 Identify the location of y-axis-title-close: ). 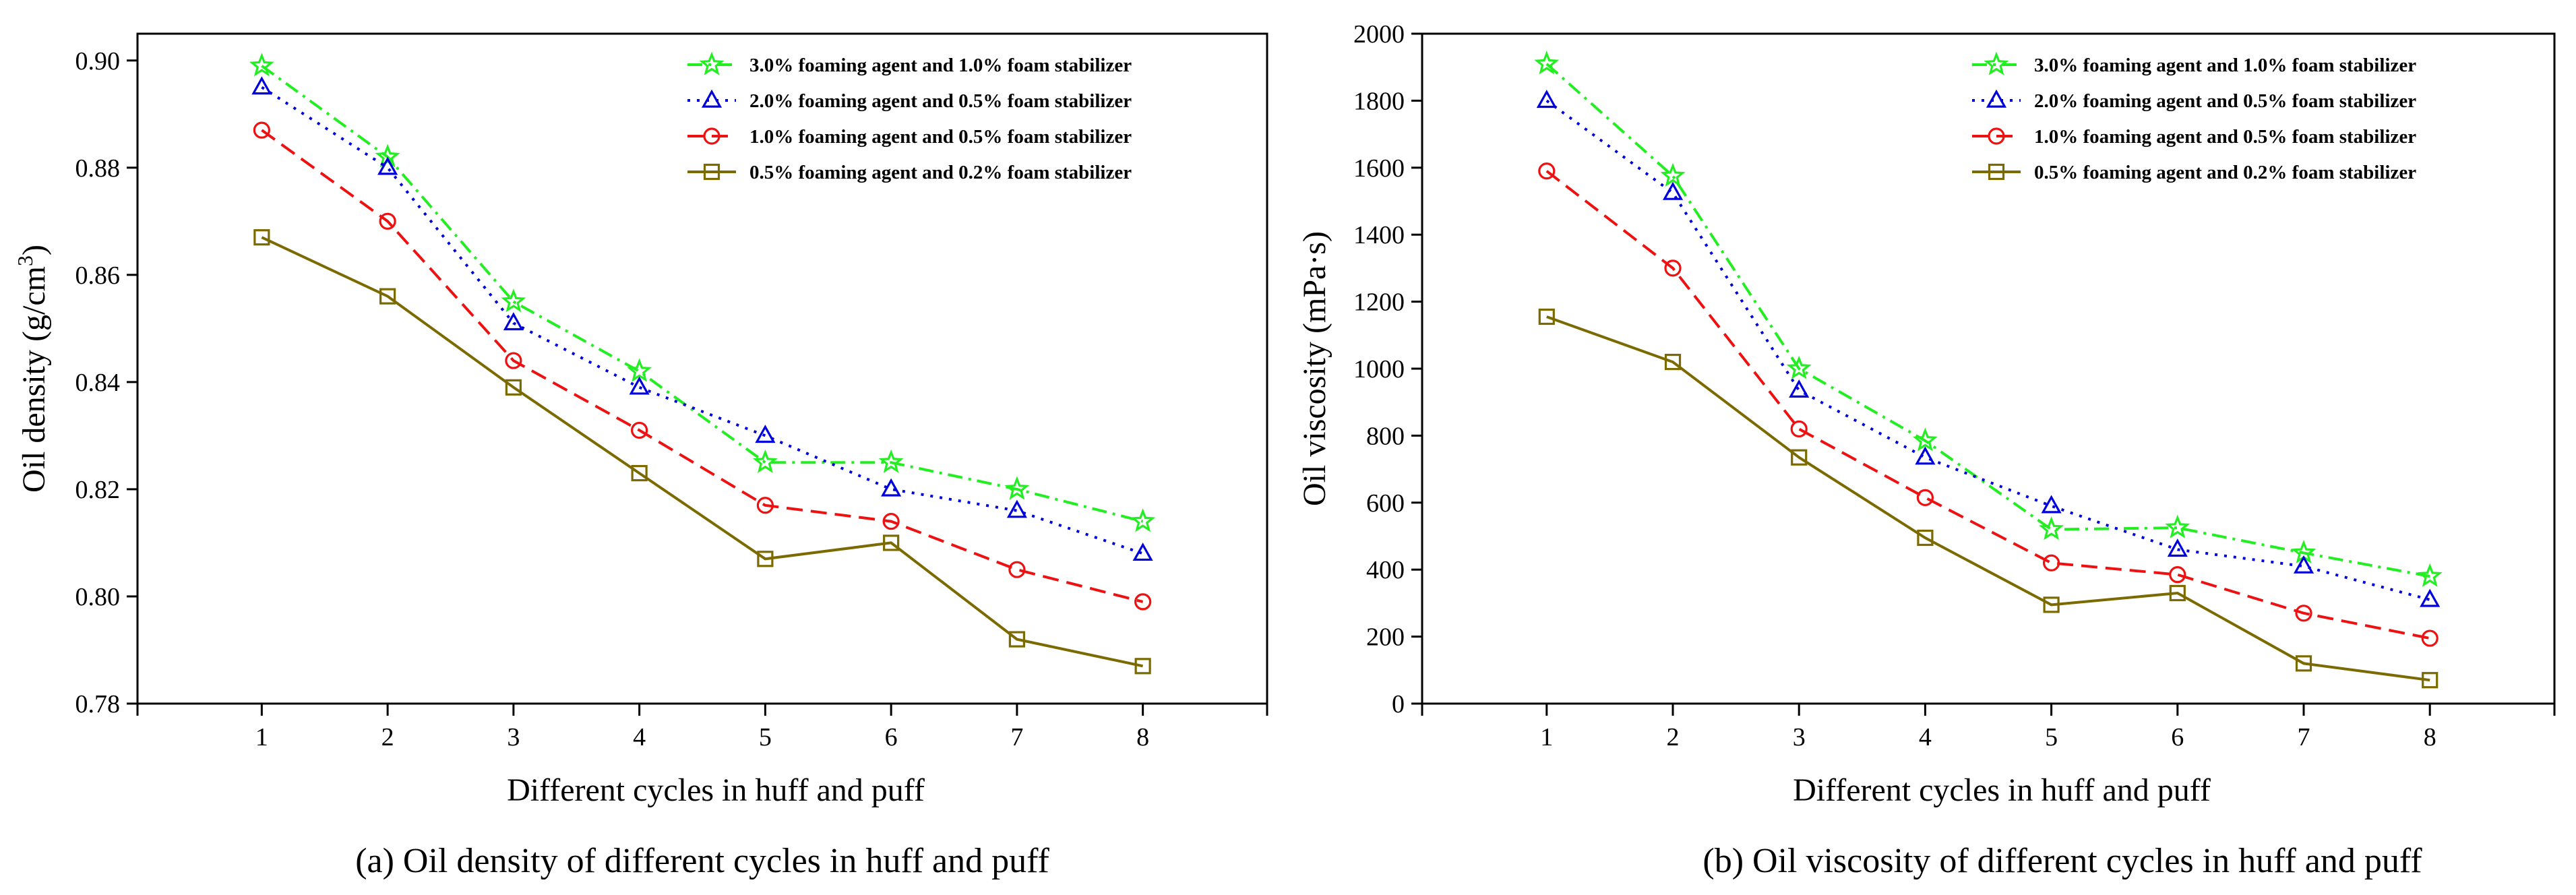
(34, 250).